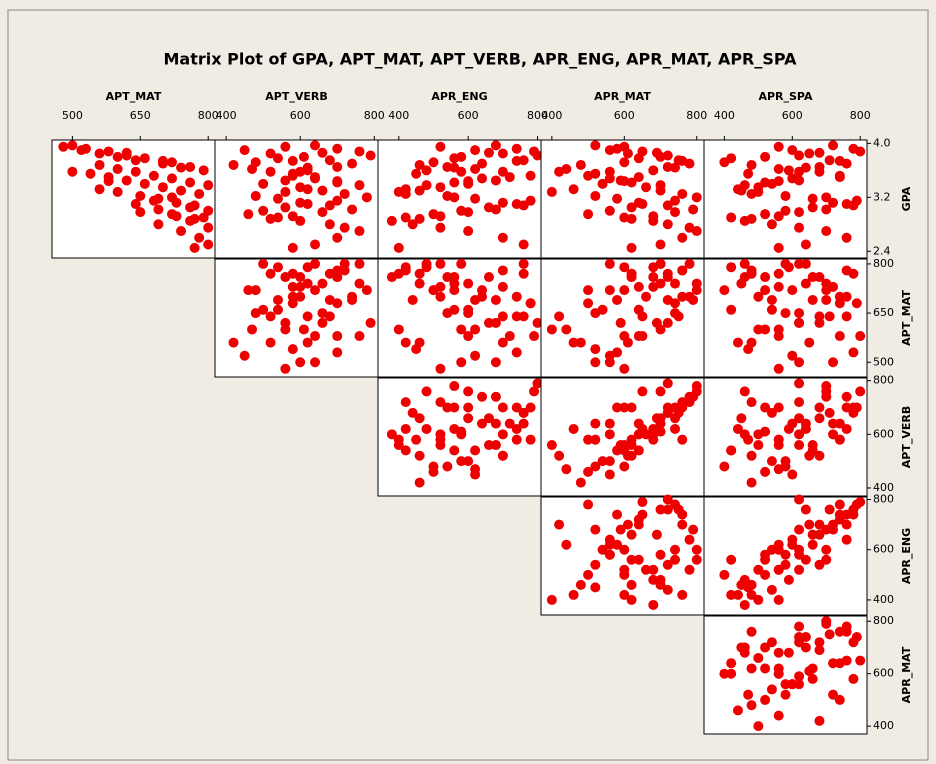 The height and width of the screenshot is (764, 936). What do you see at coordinates (136, 196) in the screenshot?
I see `point-group` at bounding box center [136, 196].